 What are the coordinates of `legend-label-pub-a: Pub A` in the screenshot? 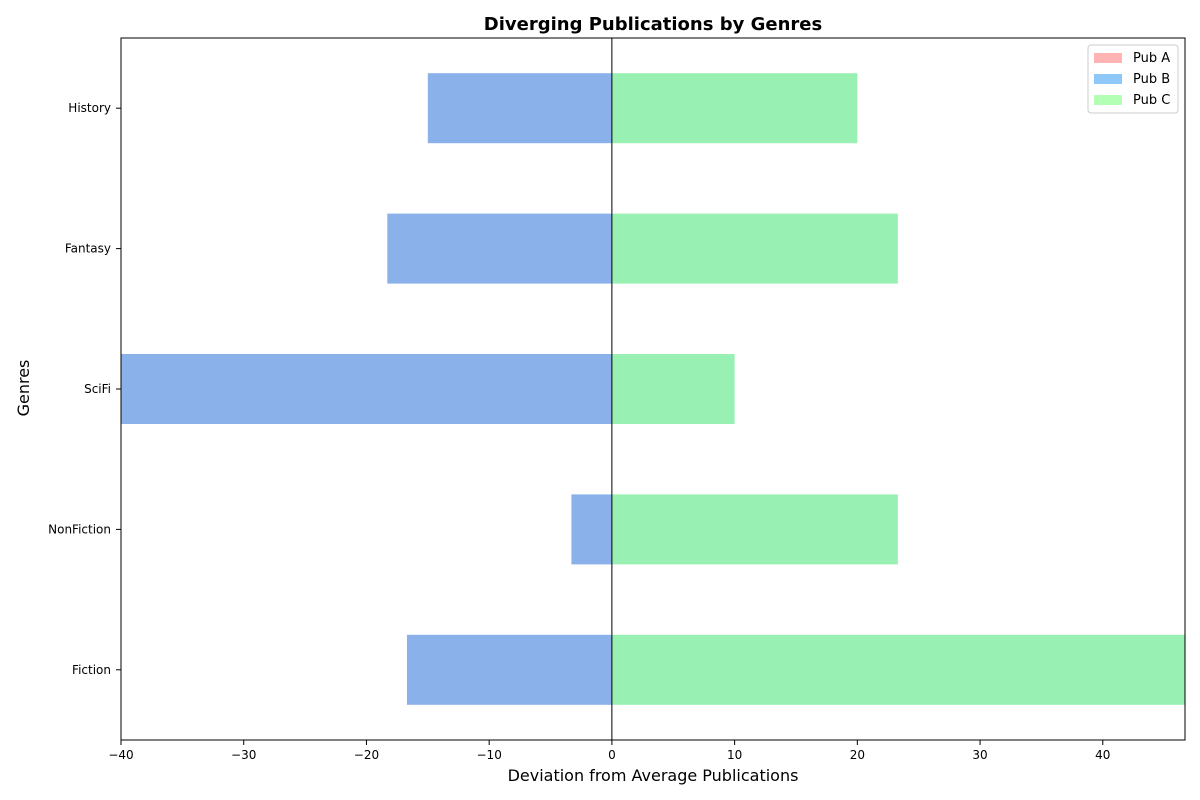 It's located at (1151, 58).